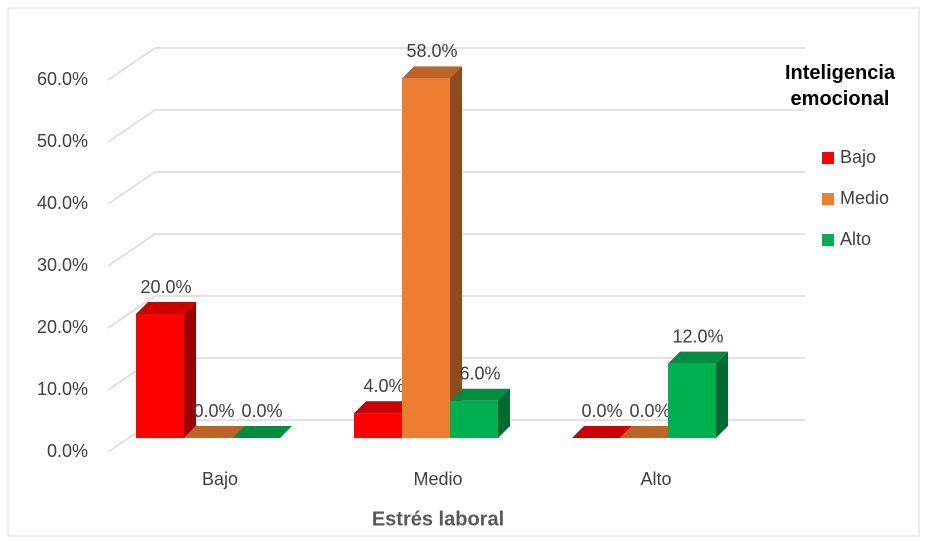  What do you see at coordinates (840, 86) in the screenshot?
I see `legend-title: Inteligencia emocional` at bounding box center [840, 86].